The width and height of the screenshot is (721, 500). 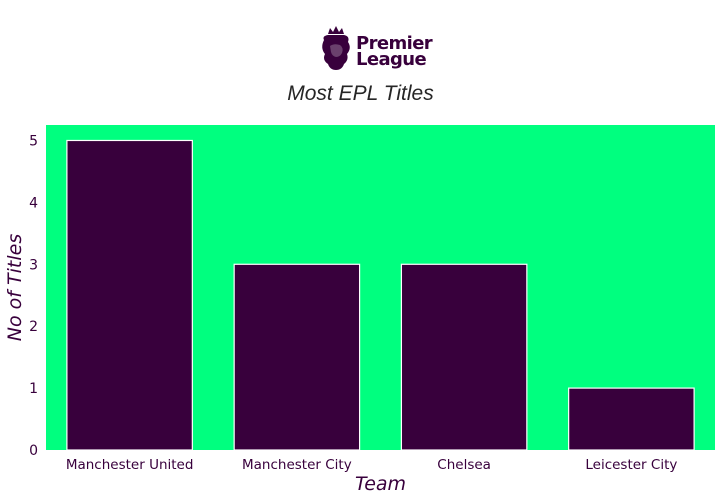 What do you see at coordinates (360, 93) in the screenshot?
I see `chart-title: Most EPL Titles` at bounding box center [360, 93].